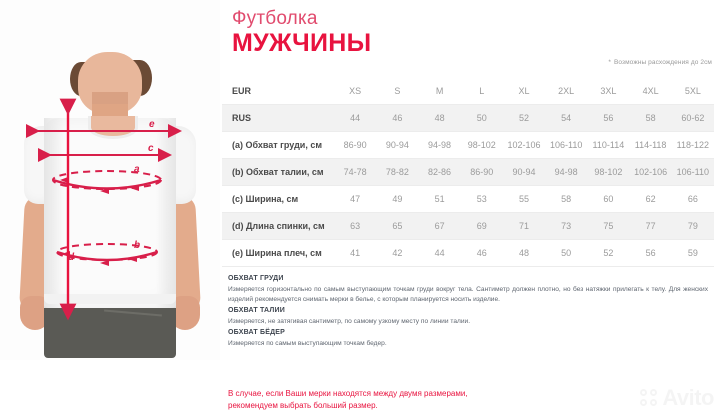 The height and width of the screenshot is (417, 720). Describe the element at coordinates (134, 188) in the screenshot. I see `arrow-a-right` at that location.